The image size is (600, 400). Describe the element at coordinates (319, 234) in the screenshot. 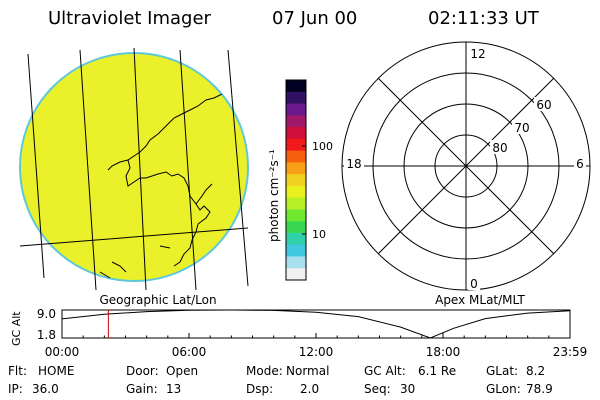

I see `colorbar-tick-label-10: 10` at that location.